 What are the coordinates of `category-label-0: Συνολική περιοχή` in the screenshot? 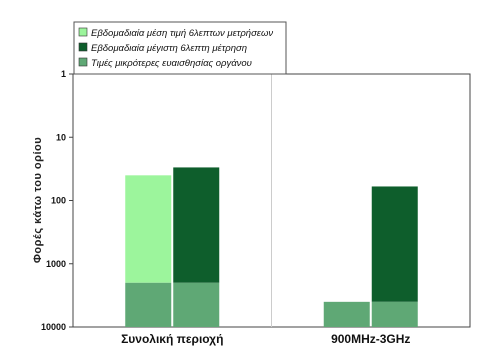 It's located at (172, 339).